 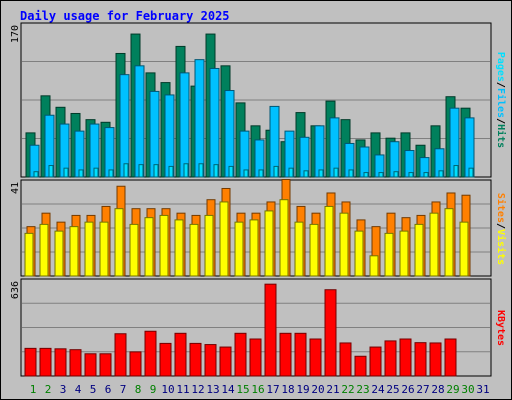 I want to click on day-label-19: 19, so click(x=302, y=389).